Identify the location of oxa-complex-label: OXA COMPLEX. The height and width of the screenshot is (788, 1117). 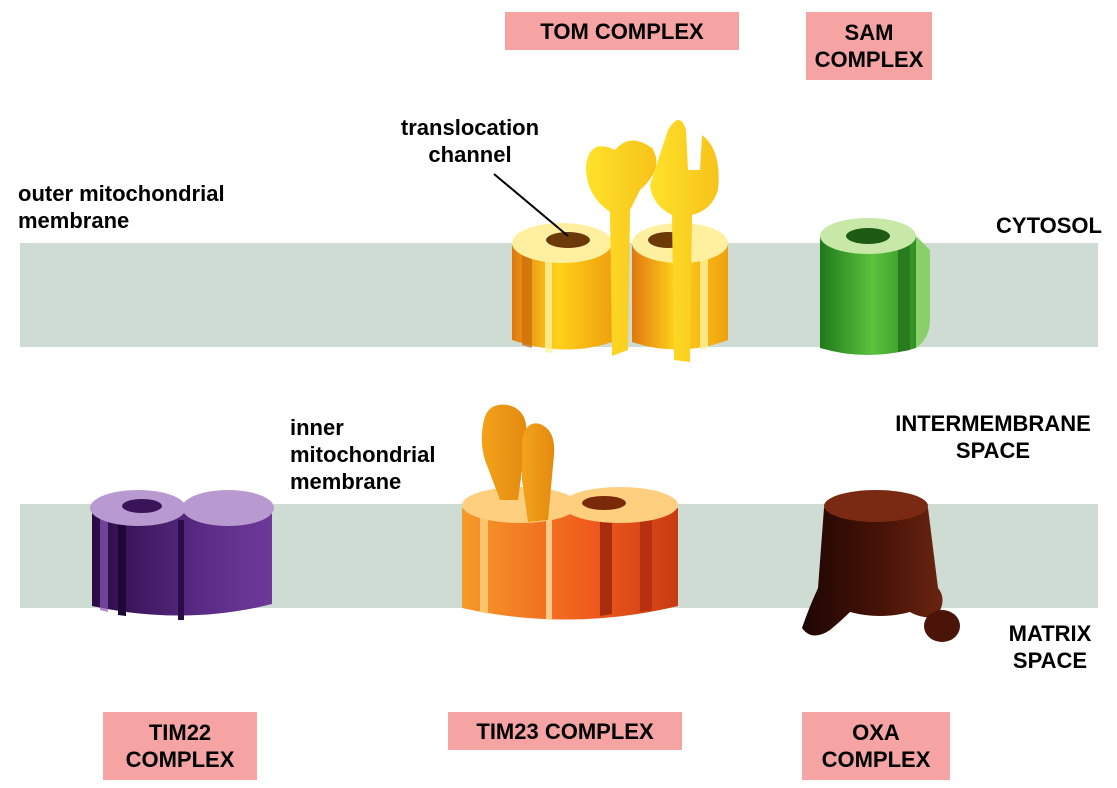
(876, 746).